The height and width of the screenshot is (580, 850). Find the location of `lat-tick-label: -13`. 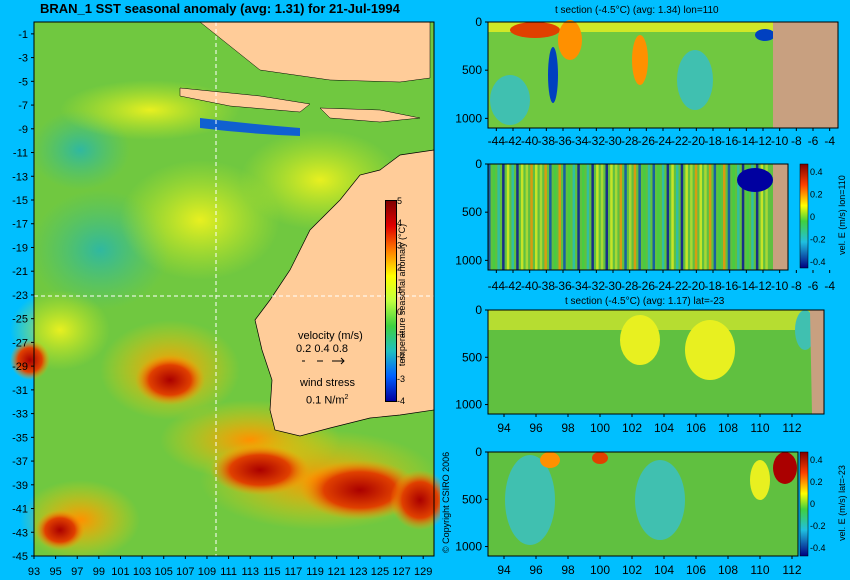

lat-tick-label: -13 is located at coordinates (20, 177).